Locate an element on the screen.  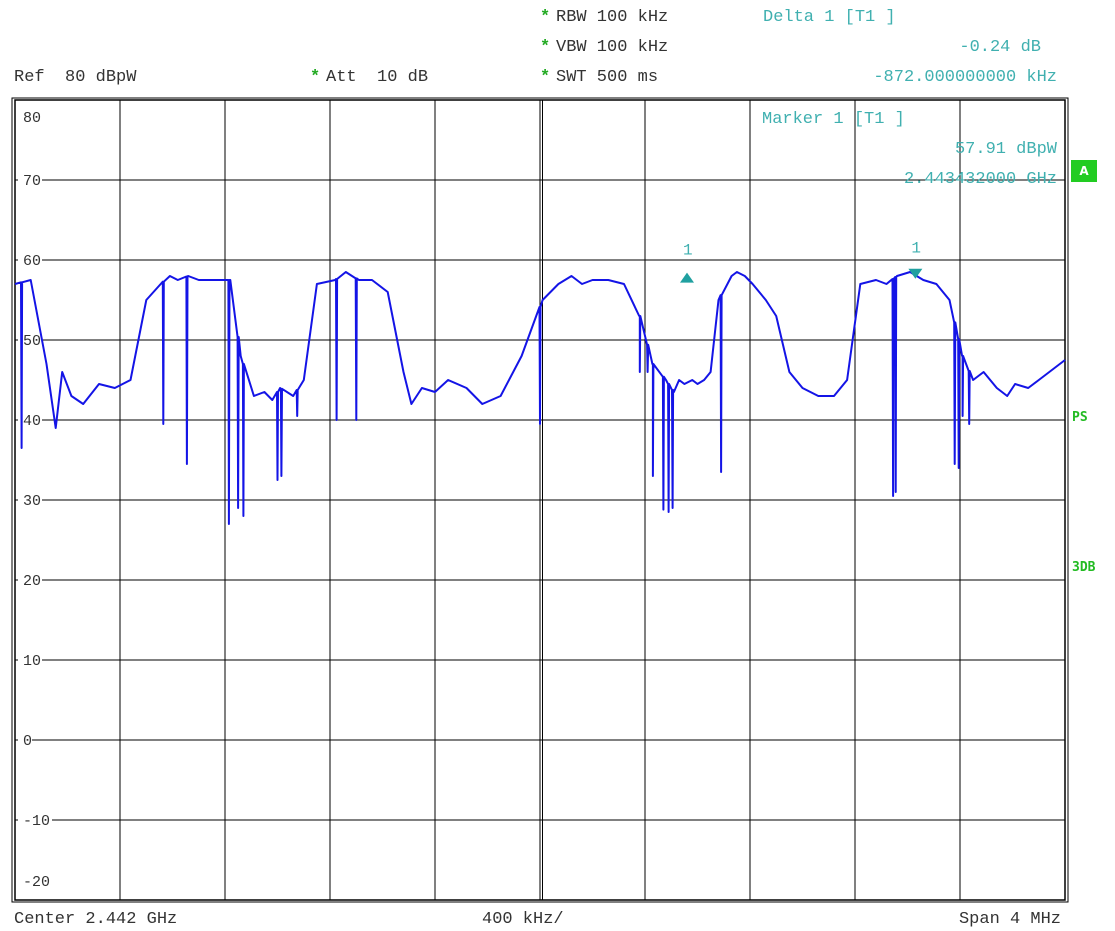
y-tick-label: 60 is located at coordinates (32, 261).